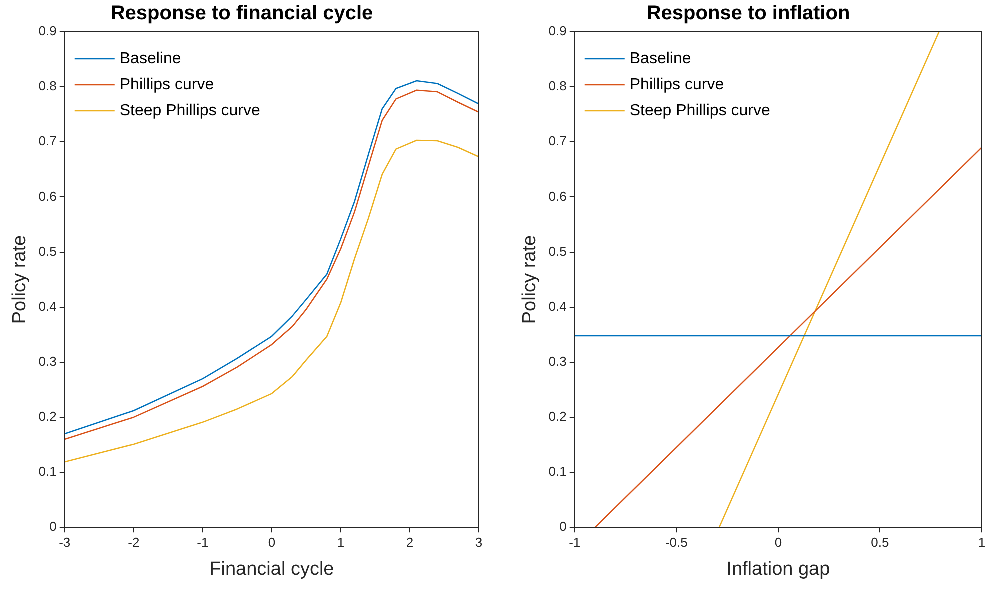  Describe the element at coordinates (65, 542) in the screenshot. I see `x-tick-label: -3` at that location.